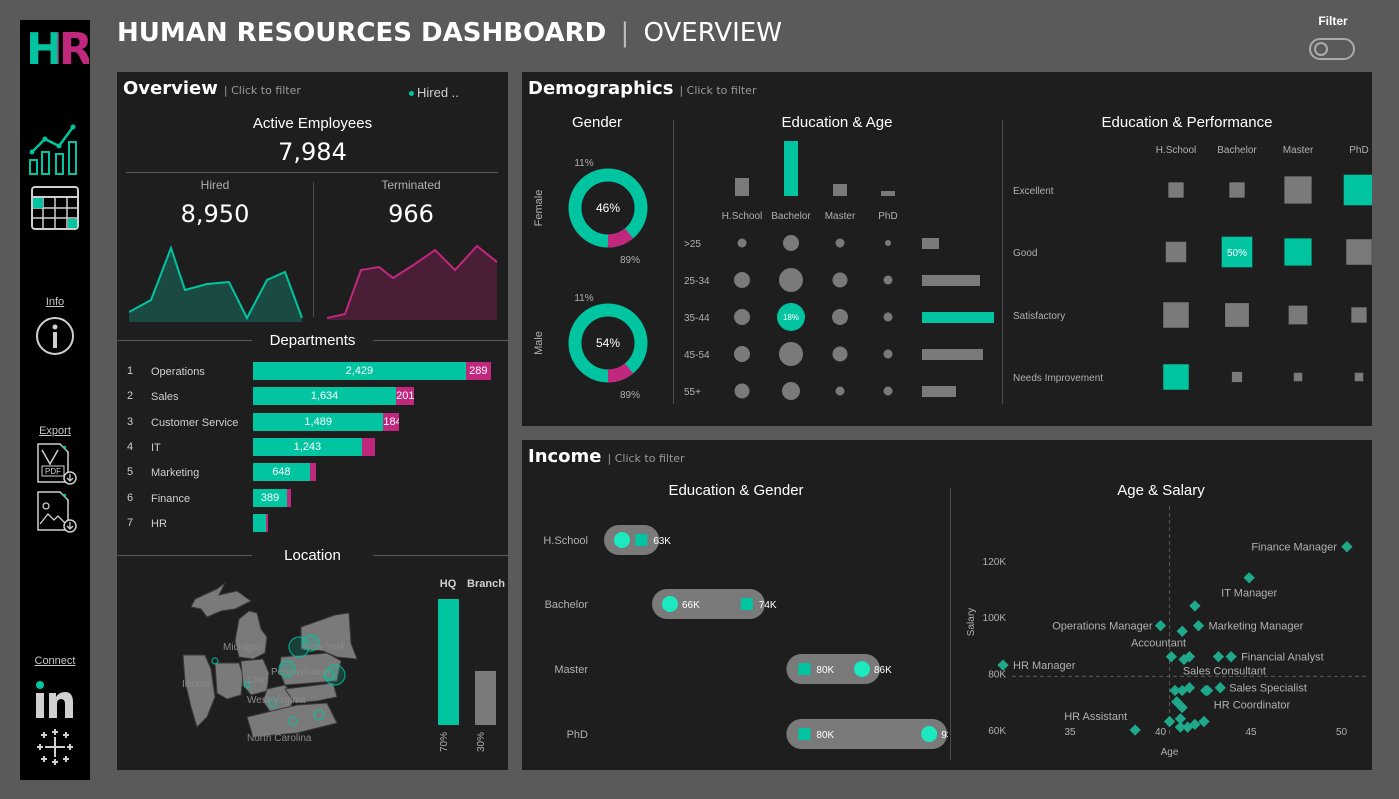  What do you see at coordinates (325, 396) in the screenshot?
I see `department-hired-bar: 1,634` at bounding box center [325, 396].